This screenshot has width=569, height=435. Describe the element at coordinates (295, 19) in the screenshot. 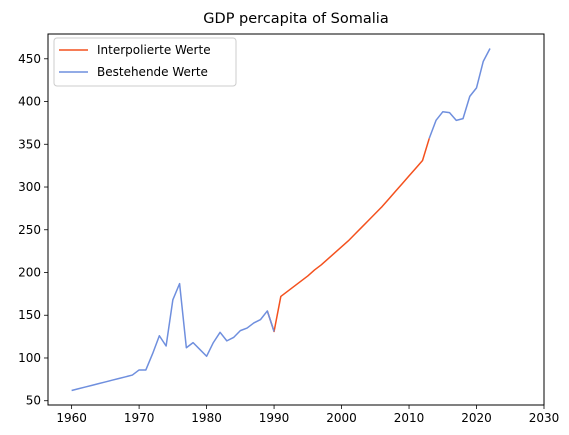

I see `chart-title: GDP percapita of Somalia` at that location.